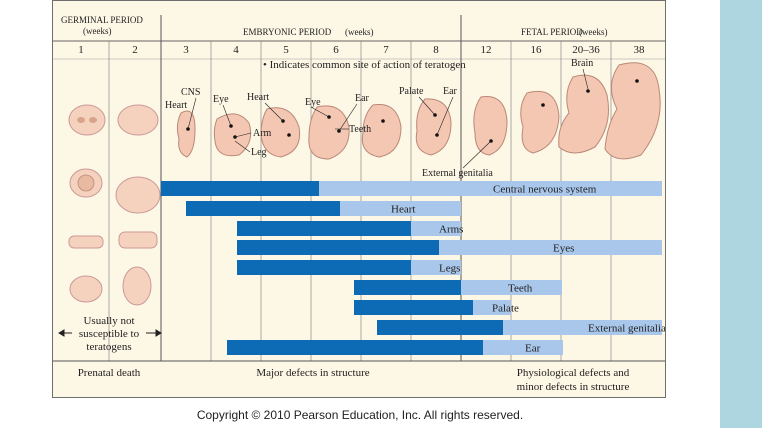 Image resolution: width=762 pixels, height=428 pixels. What do you see at coordinates (81, 120) in the screenshot?
I see `zygote-nucleus-a` at bounding box center [81, 120].